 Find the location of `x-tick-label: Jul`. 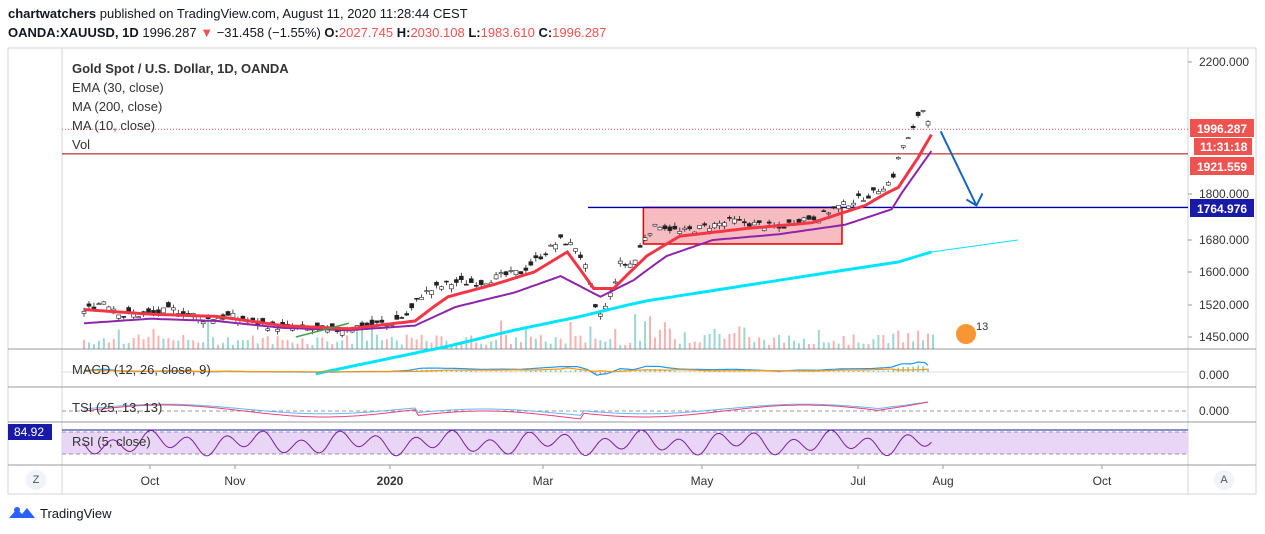

x-tick-label: Jul is located at coordinates (857, 481).